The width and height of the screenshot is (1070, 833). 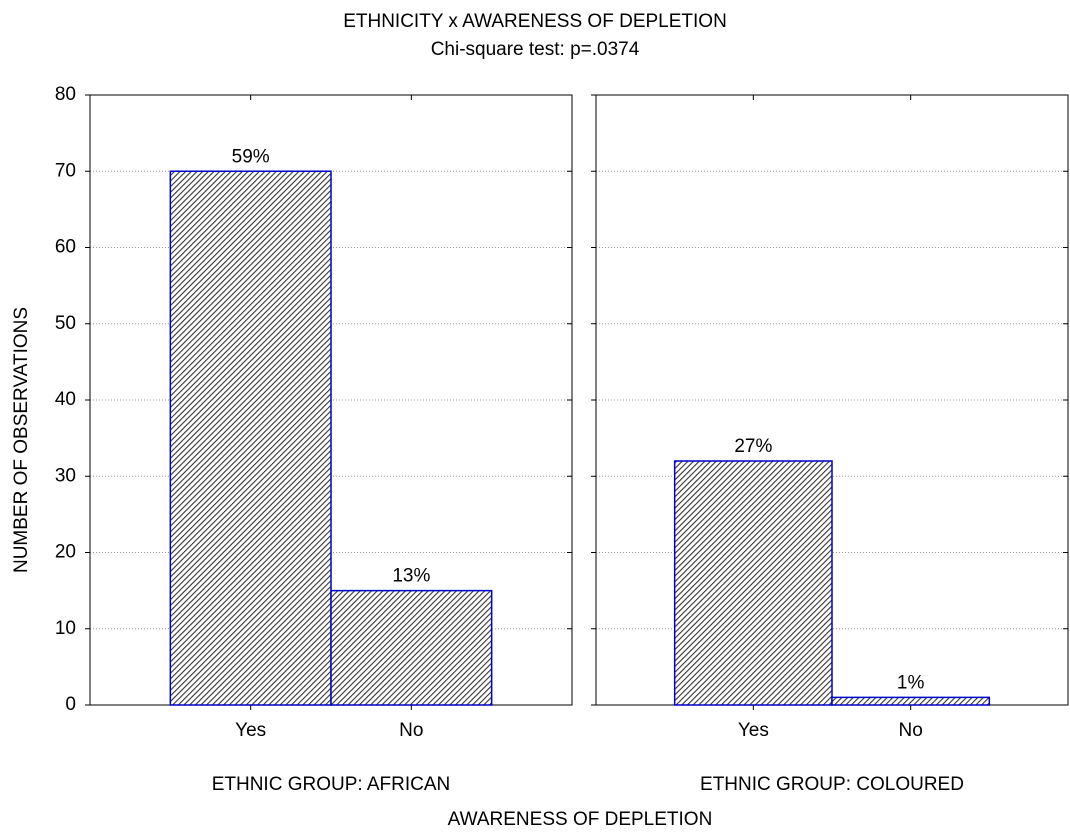 I want to click on chart-subtitle: Chi-square test: p=.0374, so click(x=535, y=49).